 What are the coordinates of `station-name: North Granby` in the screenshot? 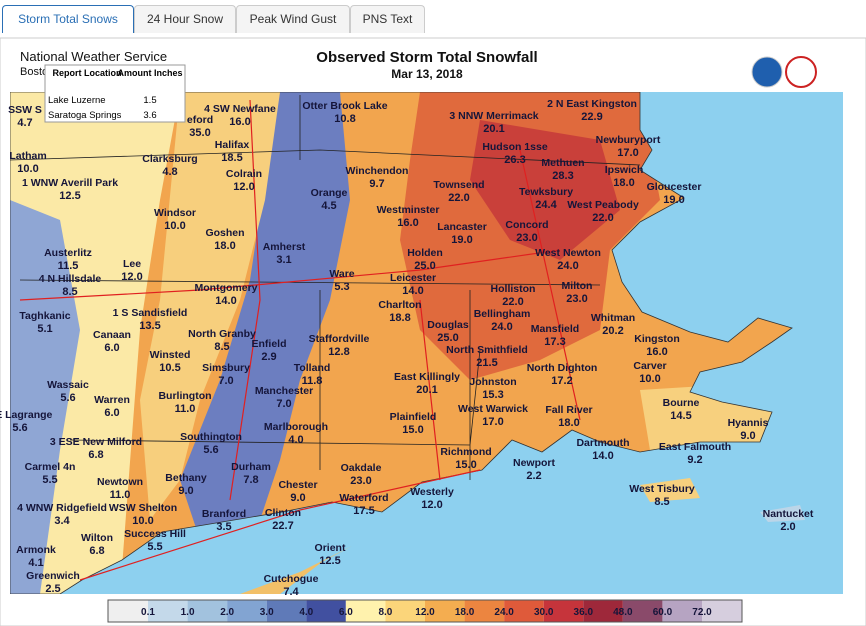 It's located at (222, 334).